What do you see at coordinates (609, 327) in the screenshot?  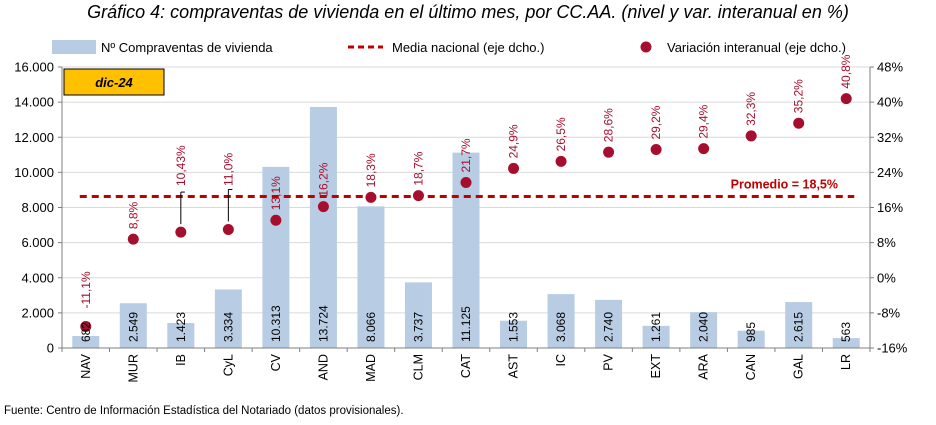 I see `bar-value-label: 2.740` at bounding box center [609, 327].